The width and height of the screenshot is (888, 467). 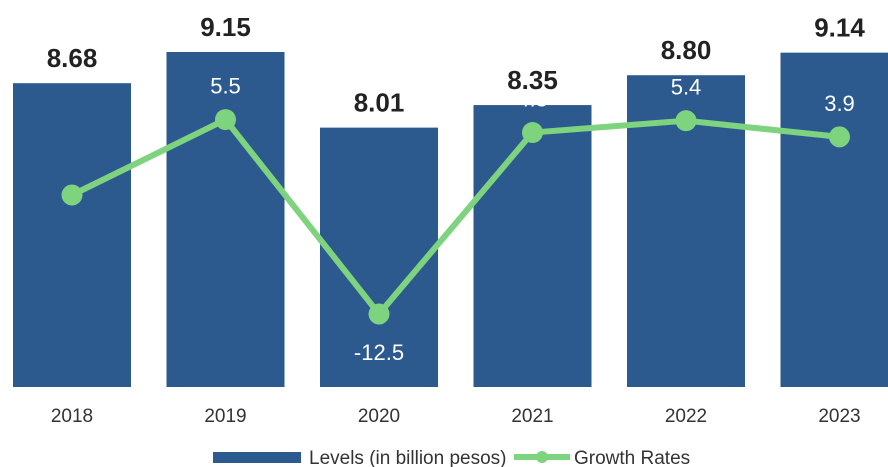 I want to click on bar-2023, so click(x=834, y=220).